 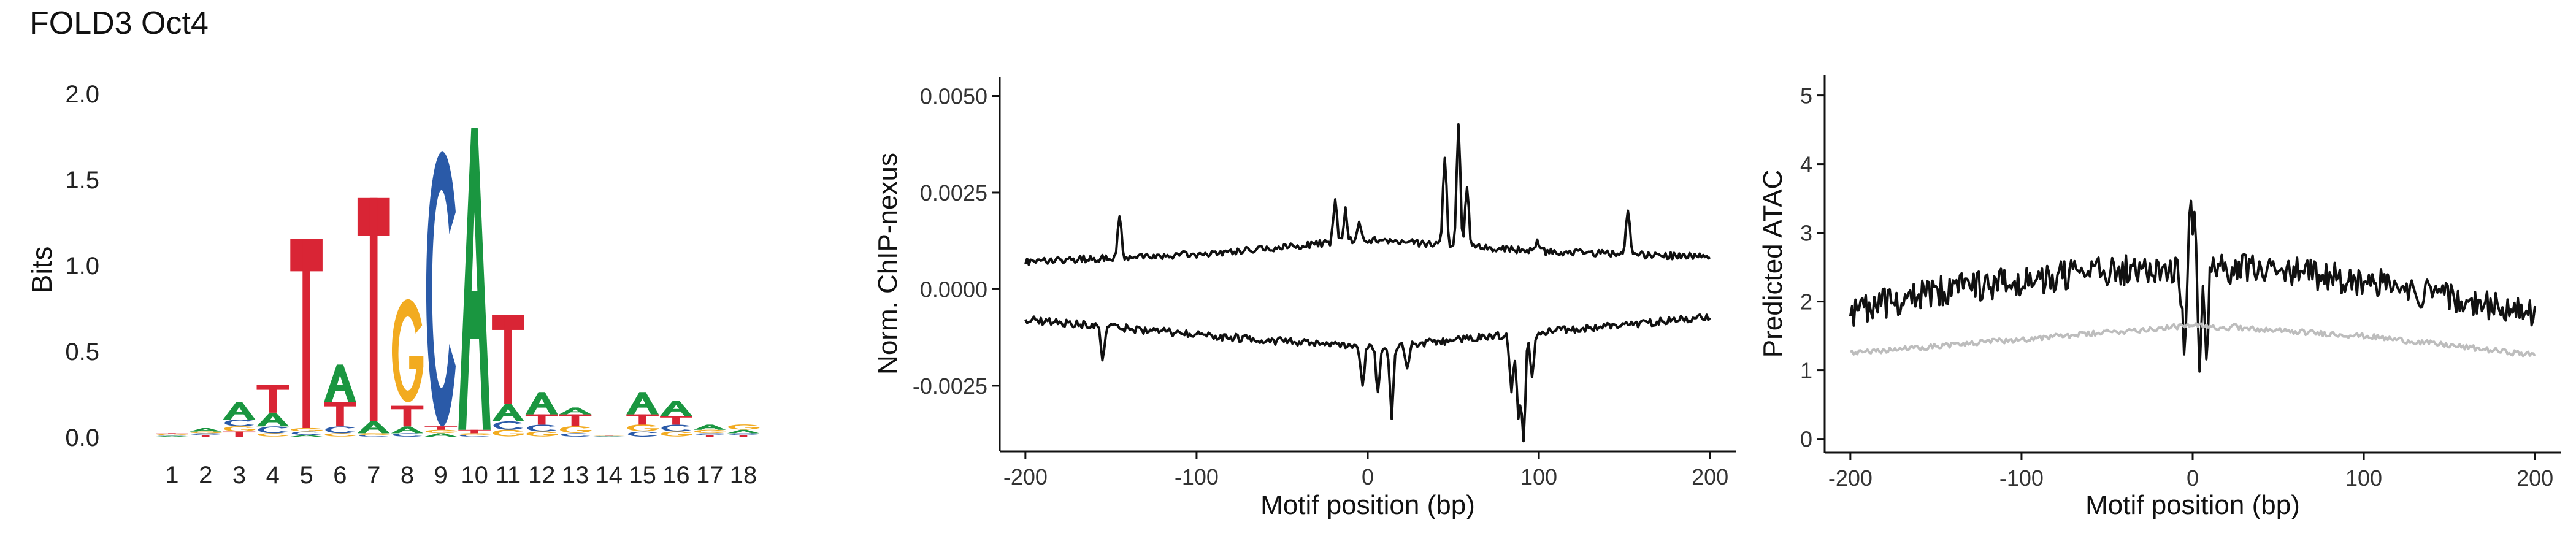 What do you see at coordinates (1806, 233) in the screenshot?
I see `y-tick-label: 3` at bounding box center [1806, 233].